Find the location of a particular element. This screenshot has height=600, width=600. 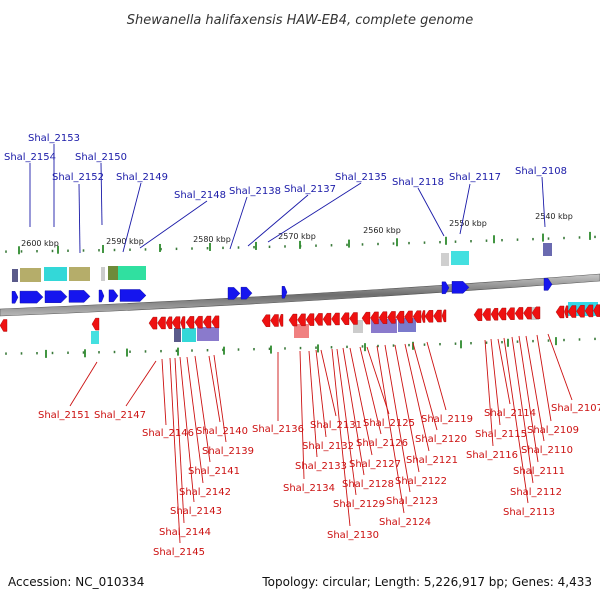

gene-label: Shal_2145 is located at coordinates (179, 552).